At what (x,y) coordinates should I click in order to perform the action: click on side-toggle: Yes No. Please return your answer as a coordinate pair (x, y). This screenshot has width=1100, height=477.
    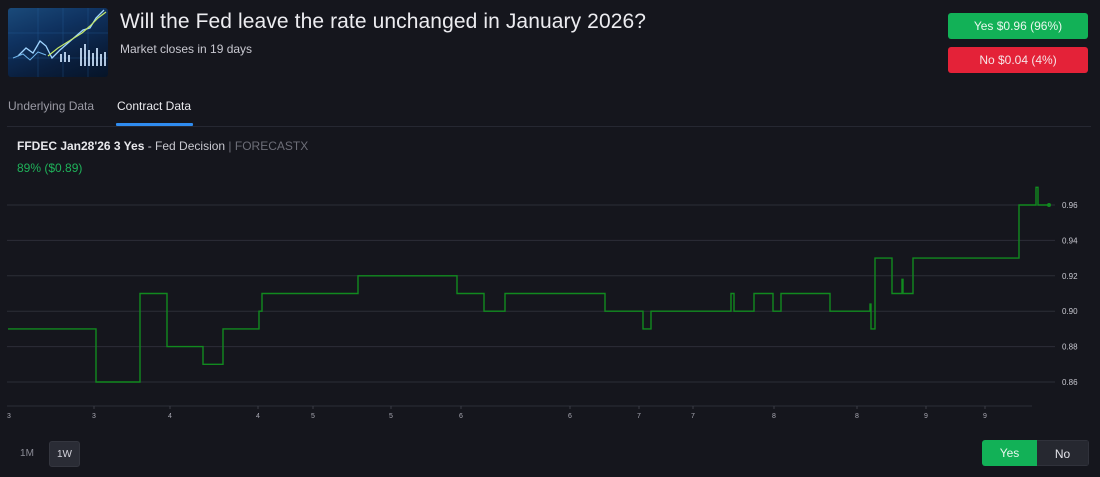
    Looking at the image, I should click on (1035, 453).